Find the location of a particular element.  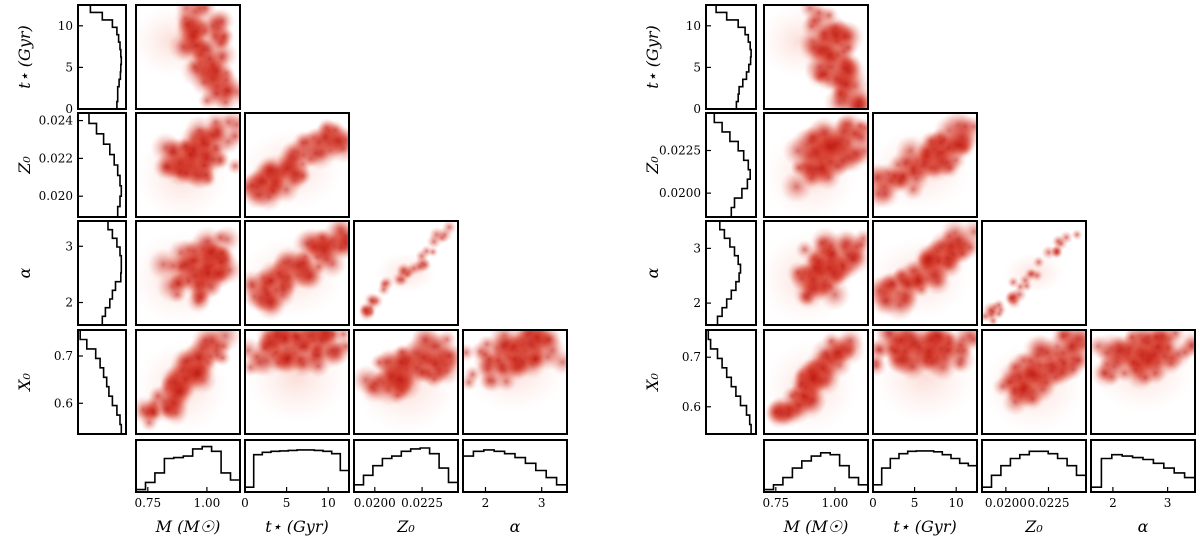

histogram-alpha is located at coordinates (724, 273).